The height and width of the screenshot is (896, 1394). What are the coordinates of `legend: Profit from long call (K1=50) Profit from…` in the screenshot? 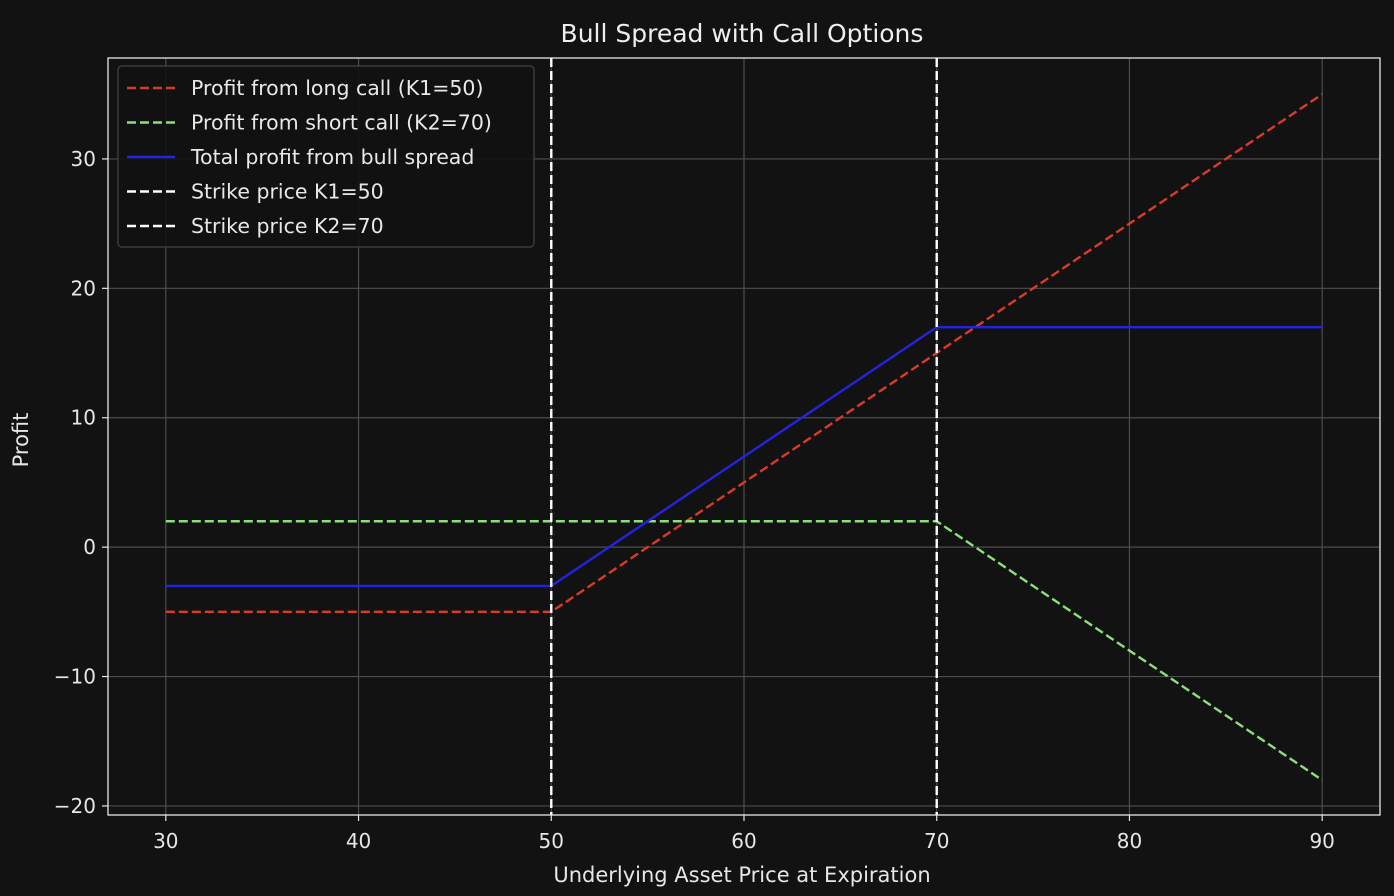 It's located at (326, 156).